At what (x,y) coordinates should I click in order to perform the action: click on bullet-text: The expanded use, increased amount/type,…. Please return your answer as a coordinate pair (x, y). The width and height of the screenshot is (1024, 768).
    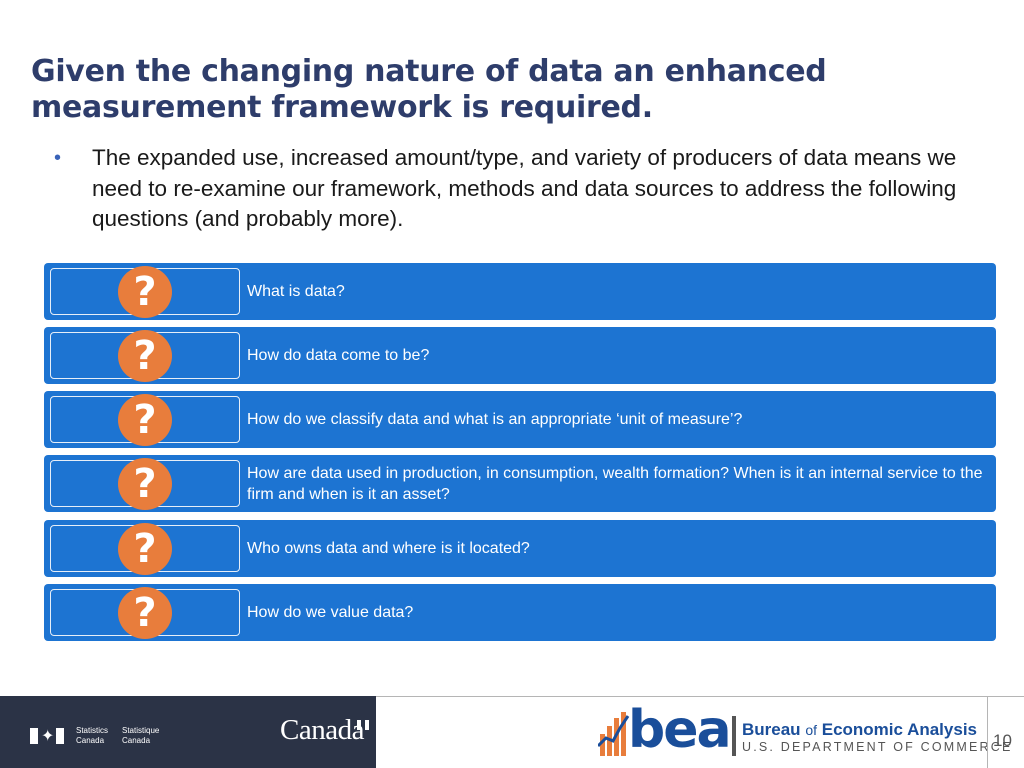
    Looking at the image, I should click on (524, 188).